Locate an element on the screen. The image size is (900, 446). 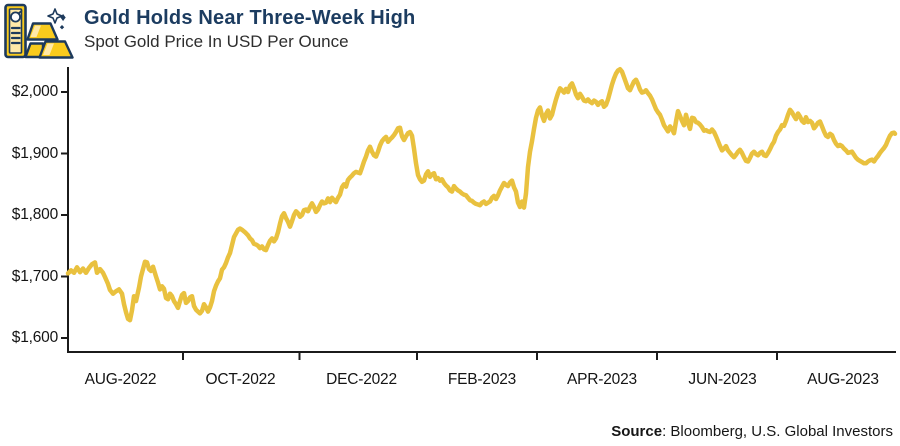
y-tick-label: $1,600 is located at coordinates (34, 337).